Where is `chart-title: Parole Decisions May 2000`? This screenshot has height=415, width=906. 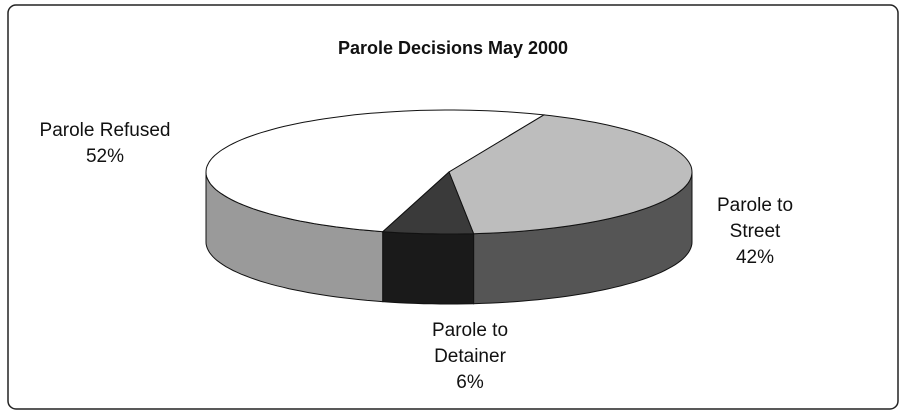
chart-title: Parole Decisions May 2000 is located at coordinates (453, 48).